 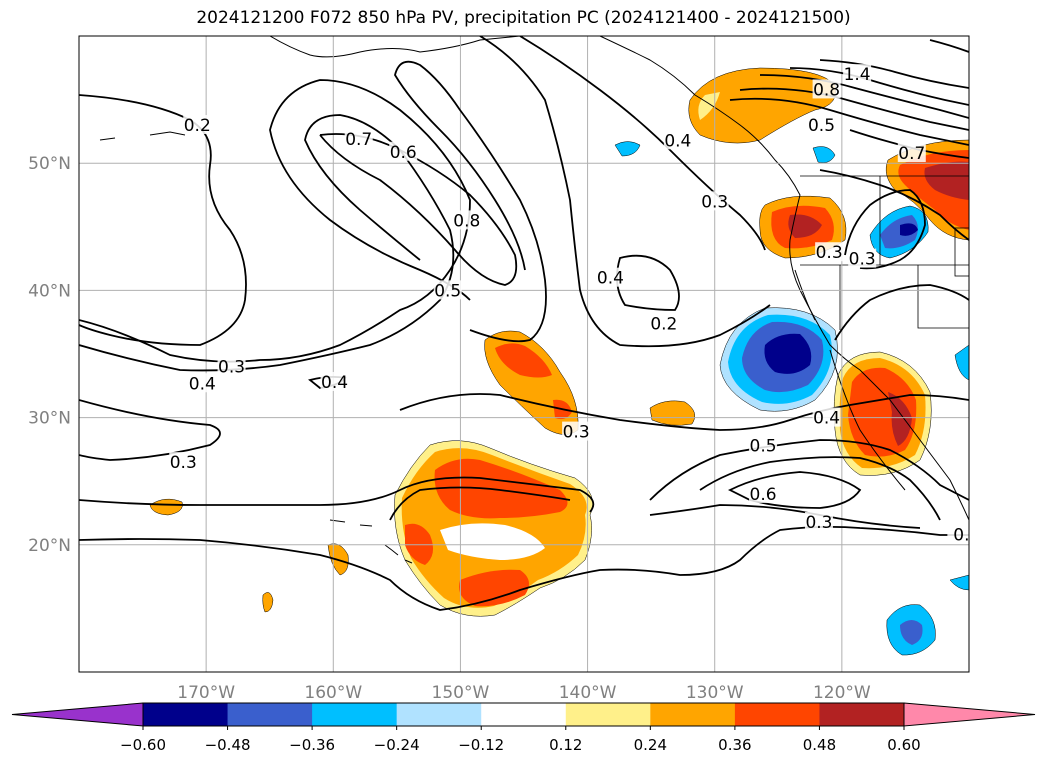 What do you see at coordinates (143, 745) in the screenshot?
I see `colorbar-tick-label: −0.60` at bounding box center [143, 745].